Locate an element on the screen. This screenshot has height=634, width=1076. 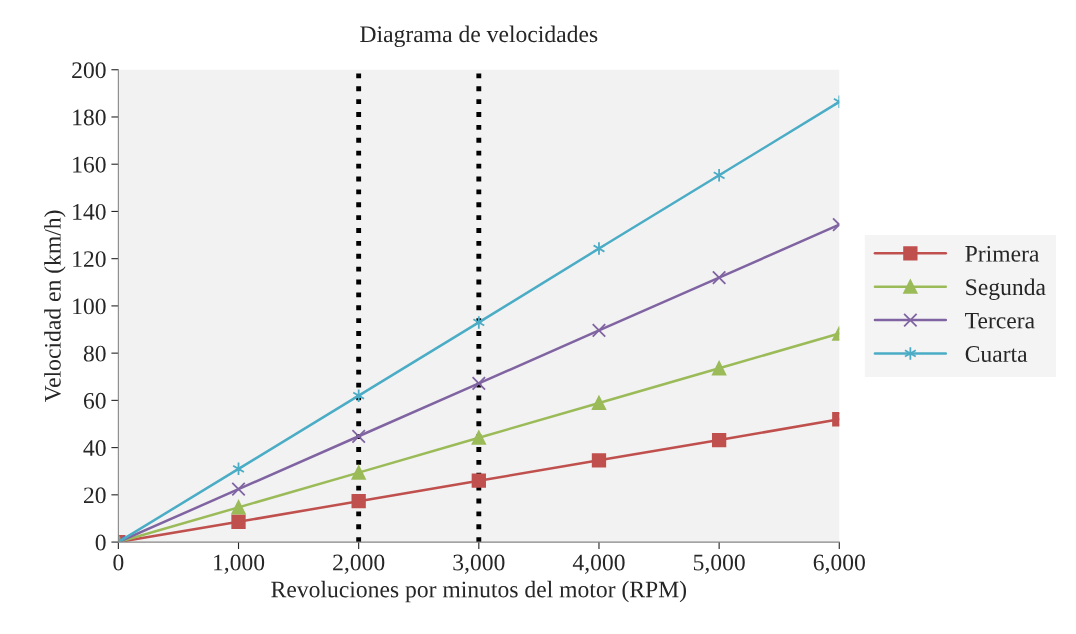
x-tick-label: 1,000 is located at coordinates (239, 564).